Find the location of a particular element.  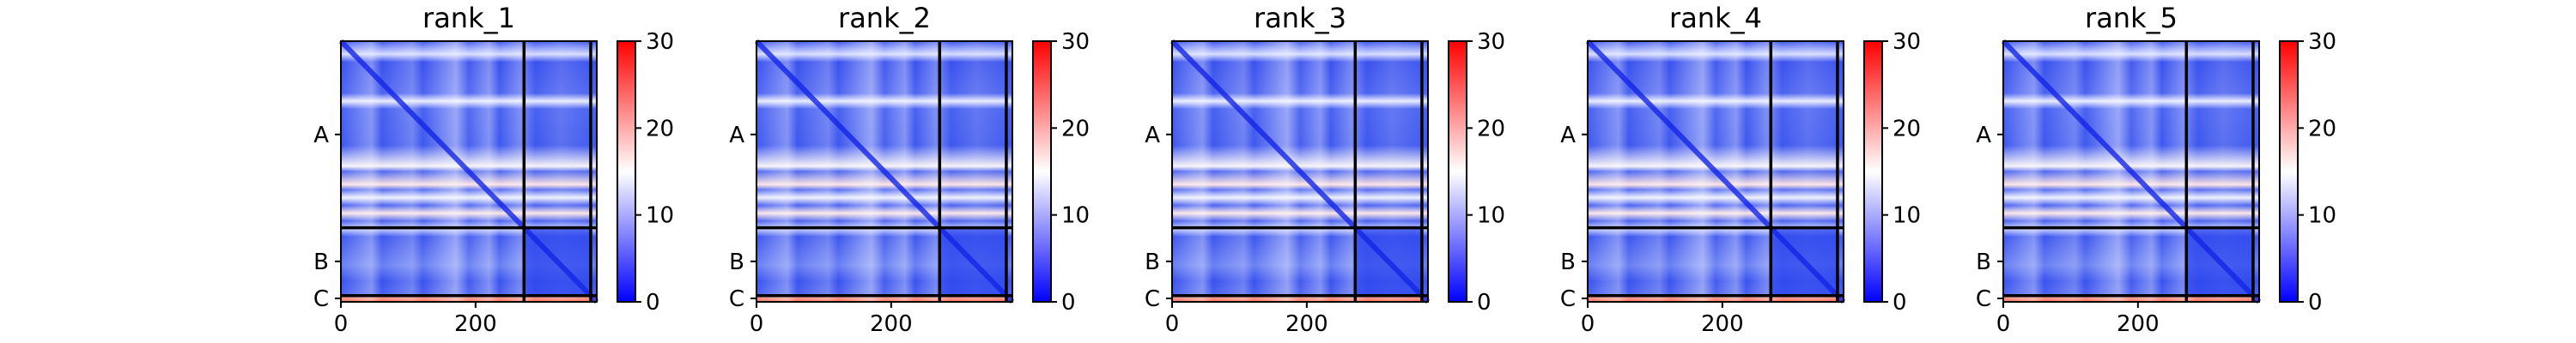

panel-title: rank_2 is located at coordinates (885, 18).